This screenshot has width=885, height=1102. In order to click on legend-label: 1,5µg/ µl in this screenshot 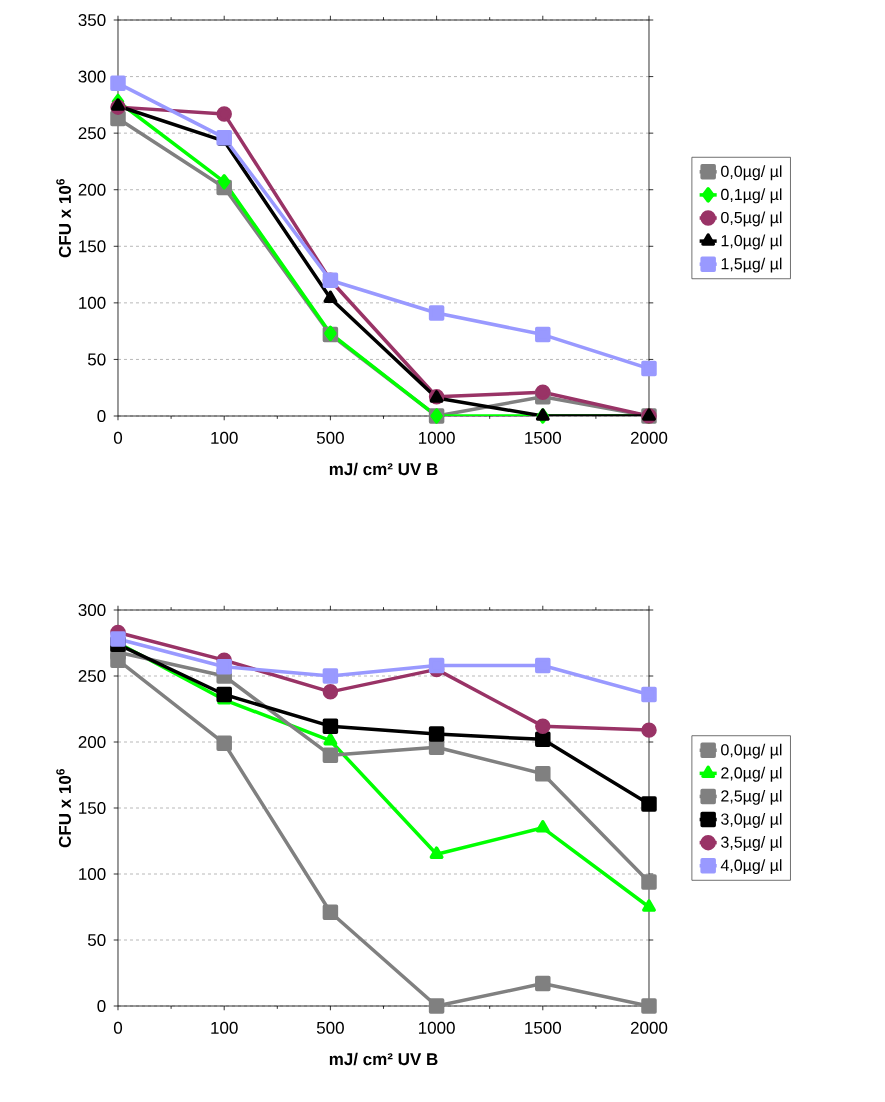, I will do `click(751, 265)`.